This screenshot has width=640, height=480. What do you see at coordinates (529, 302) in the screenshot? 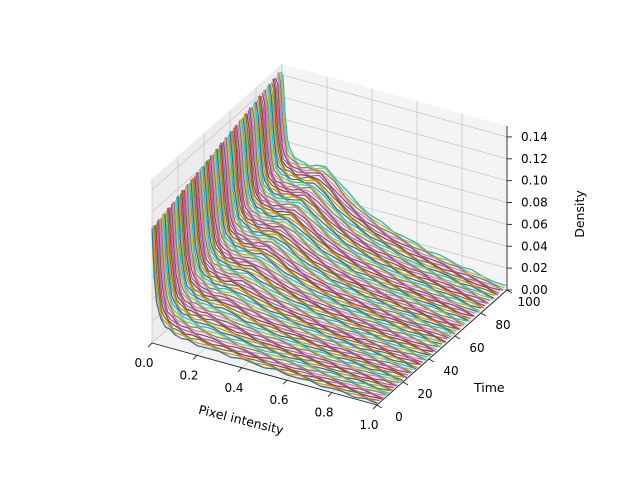
I see `y-tick-label: 100` at bounding box center [529, 302].